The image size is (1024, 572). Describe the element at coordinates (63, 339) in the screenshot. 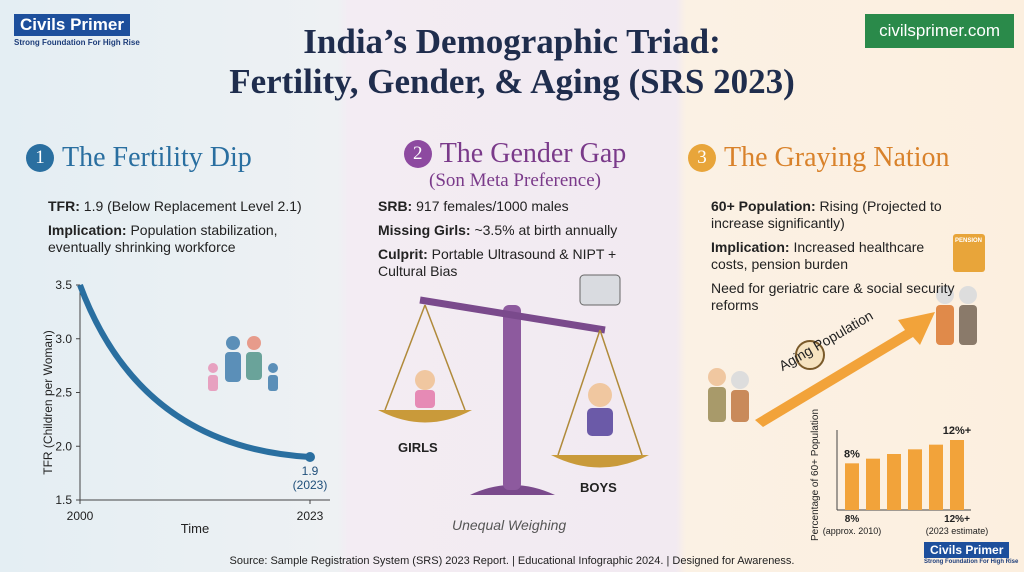

I see `y-tick-label: 3.0` at that location.